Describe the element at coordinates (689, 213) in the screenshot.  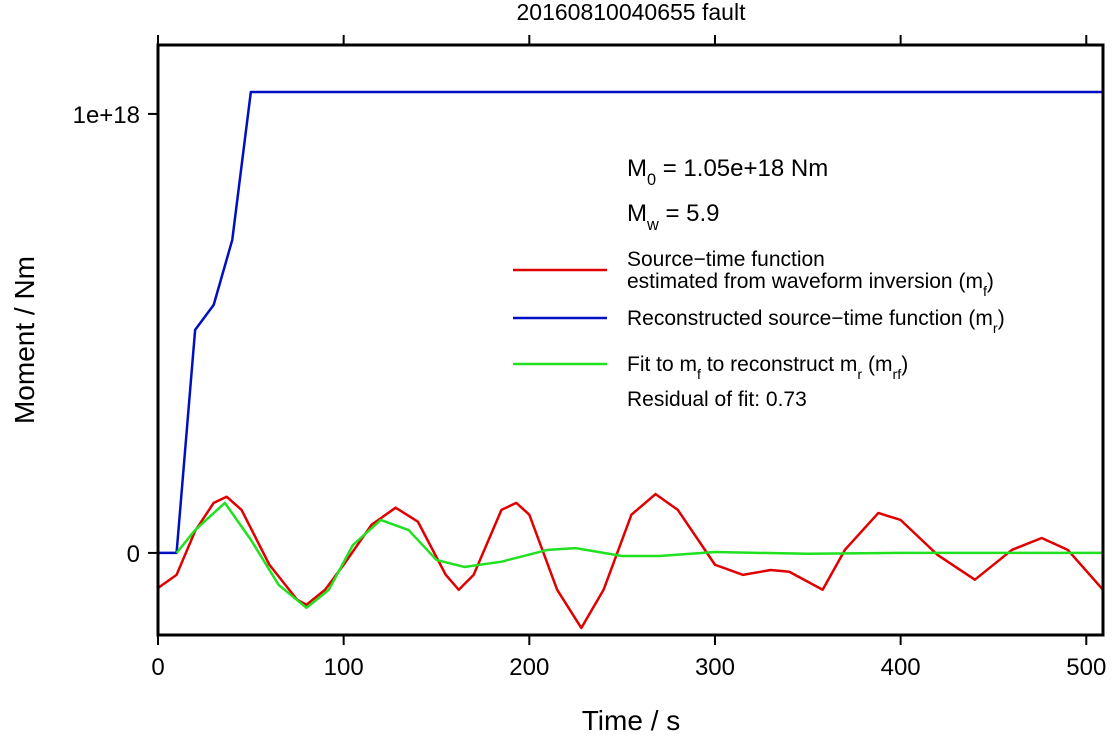
I see `text-part: = 5.9` at that location.